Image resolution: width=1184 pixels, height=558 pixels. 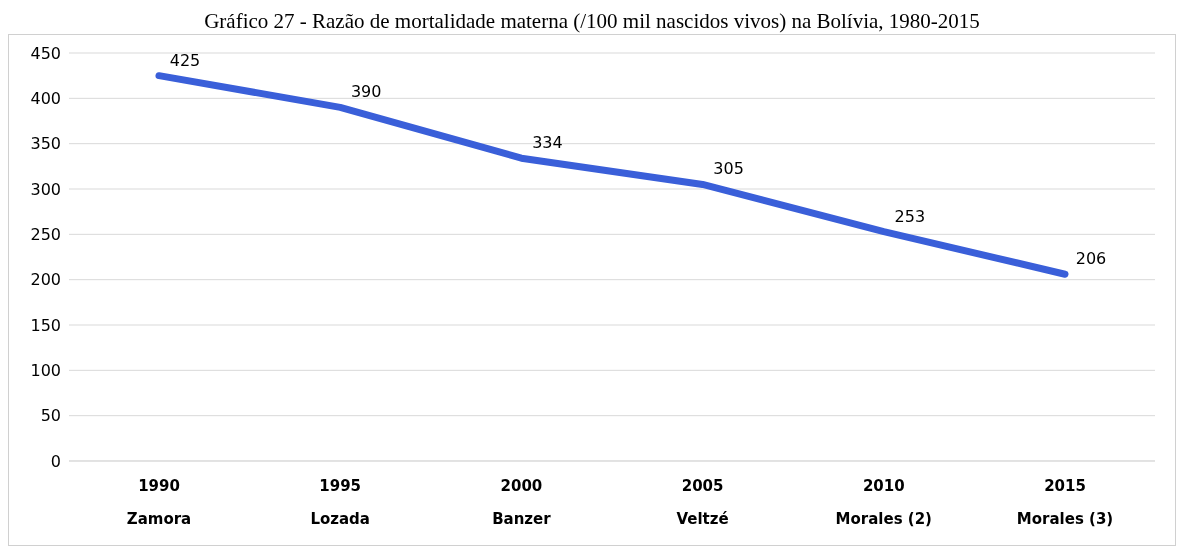 What do you see at coordinates (702, 502) in the screenshot?
I see `x-tick-label: 2005 Veltzé` at bounding box center [702, 502].